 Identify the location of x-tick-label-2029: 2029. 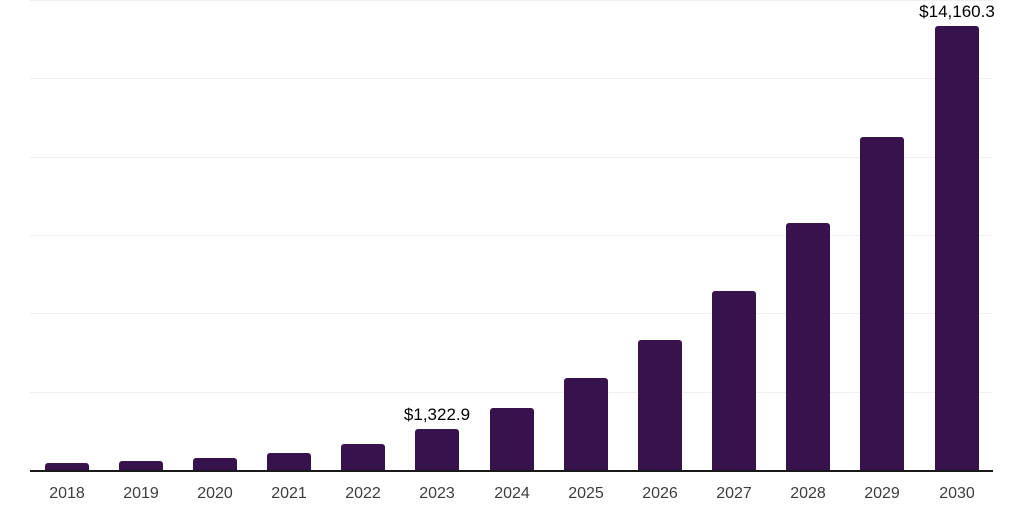
(882, 493).